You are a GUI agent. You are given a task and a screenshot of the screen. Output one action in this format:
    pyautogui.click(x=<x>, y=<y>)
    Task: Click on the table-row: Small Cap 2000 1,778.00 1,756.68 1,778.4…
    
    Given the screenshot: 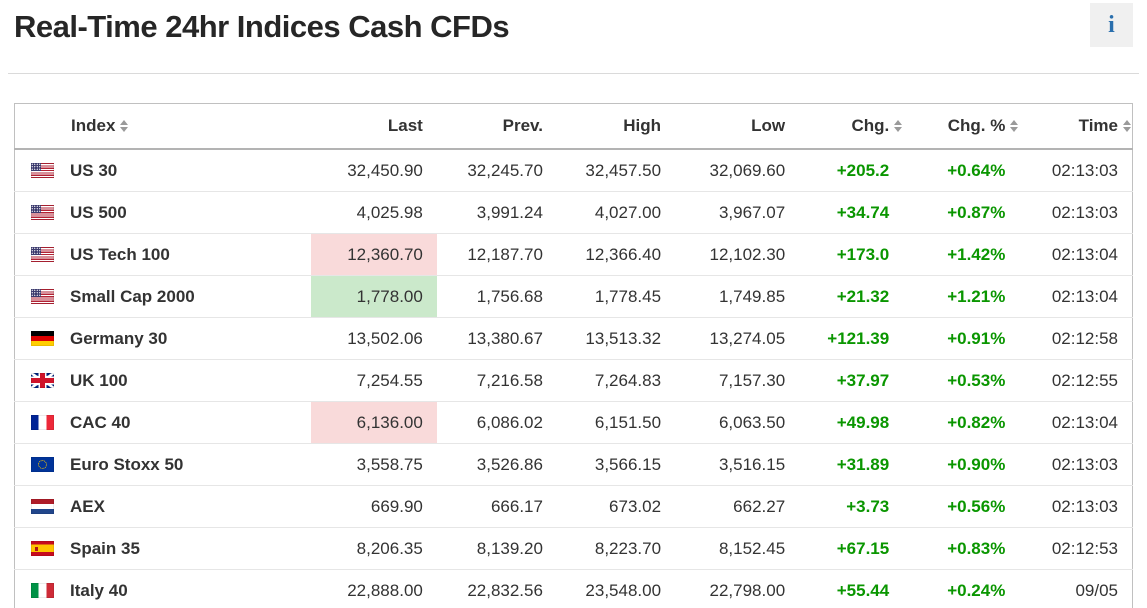 What is the action you would take?
    pyautogui.click(x=573, y=296)
    